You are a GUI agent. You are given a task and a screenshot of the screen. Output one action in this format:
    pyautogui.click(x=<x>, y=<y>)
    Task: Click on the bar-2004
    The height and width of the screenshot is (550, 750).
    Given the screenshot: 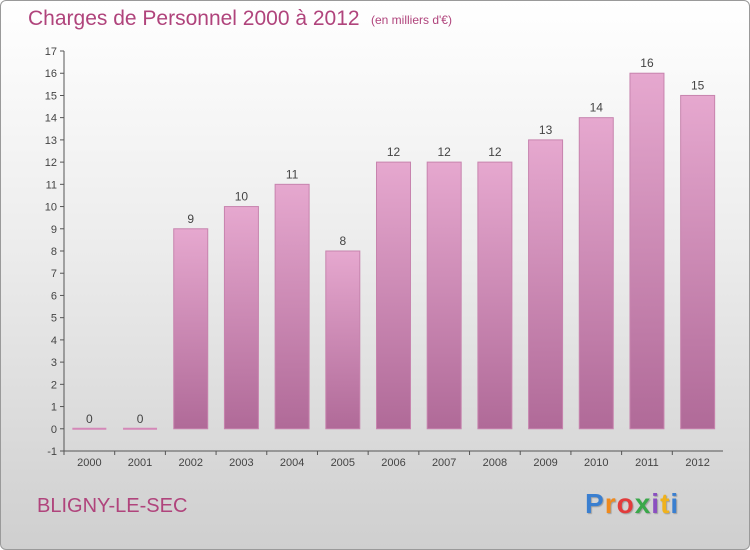 What is the action you would take?
    pyautogui.click(x=292, y=306)
    